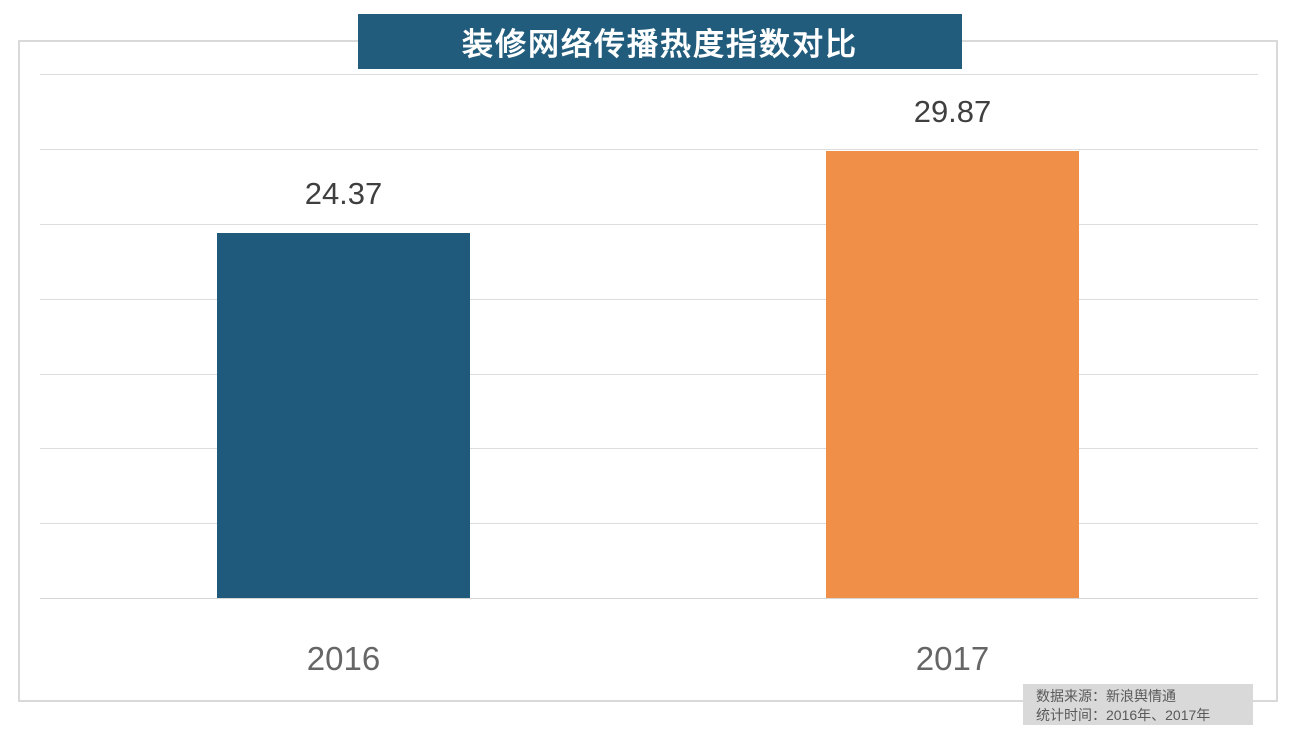  Describe the element at coordinates (1106, 696) in the screenshot. I see `data-source-line: 数据来源：新浪舆情通` at that location.